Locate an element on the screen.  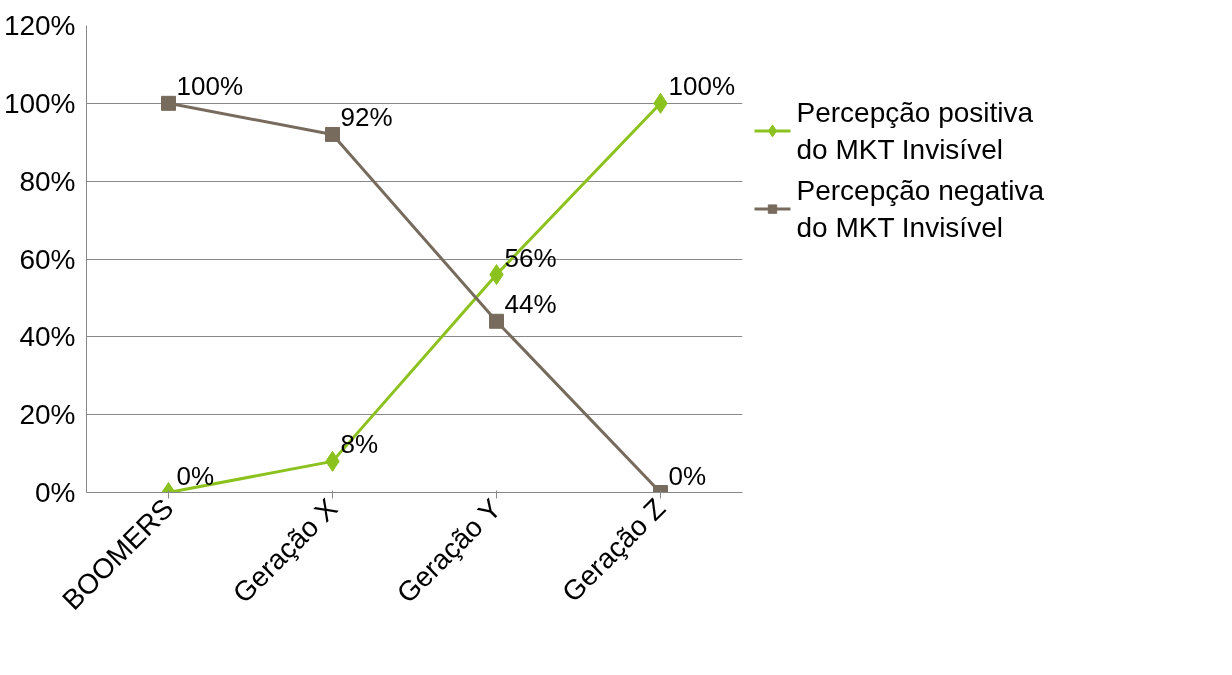
y-tick-label: 120% is located at coordinates (39, 25).